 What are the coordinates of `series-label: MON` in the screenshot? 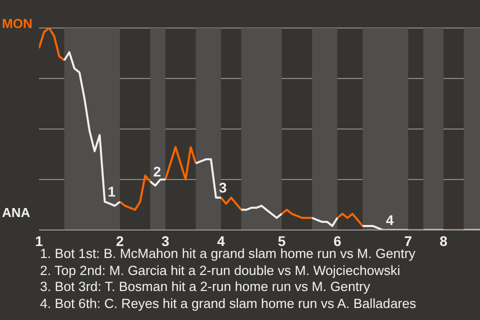 It's located at (17, 23).